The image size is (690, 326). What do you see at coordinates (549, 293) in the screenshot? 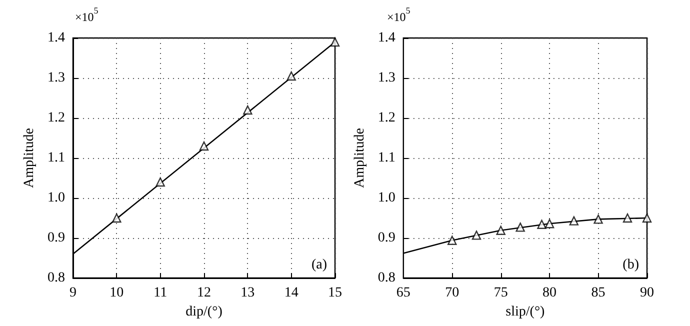
I see `x-tick-label: 80` at bounding box center [549, 293].